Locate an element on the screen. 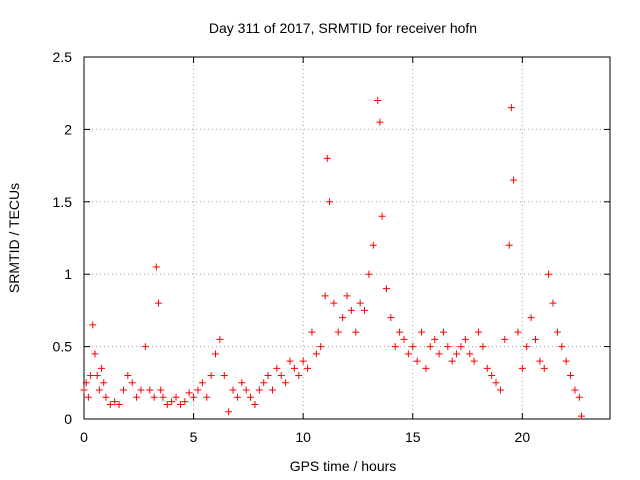 Image resolution: width=640 pixels, height=480 pixels. y-tick-label: 1.5 is located at coordinates (63, 202).